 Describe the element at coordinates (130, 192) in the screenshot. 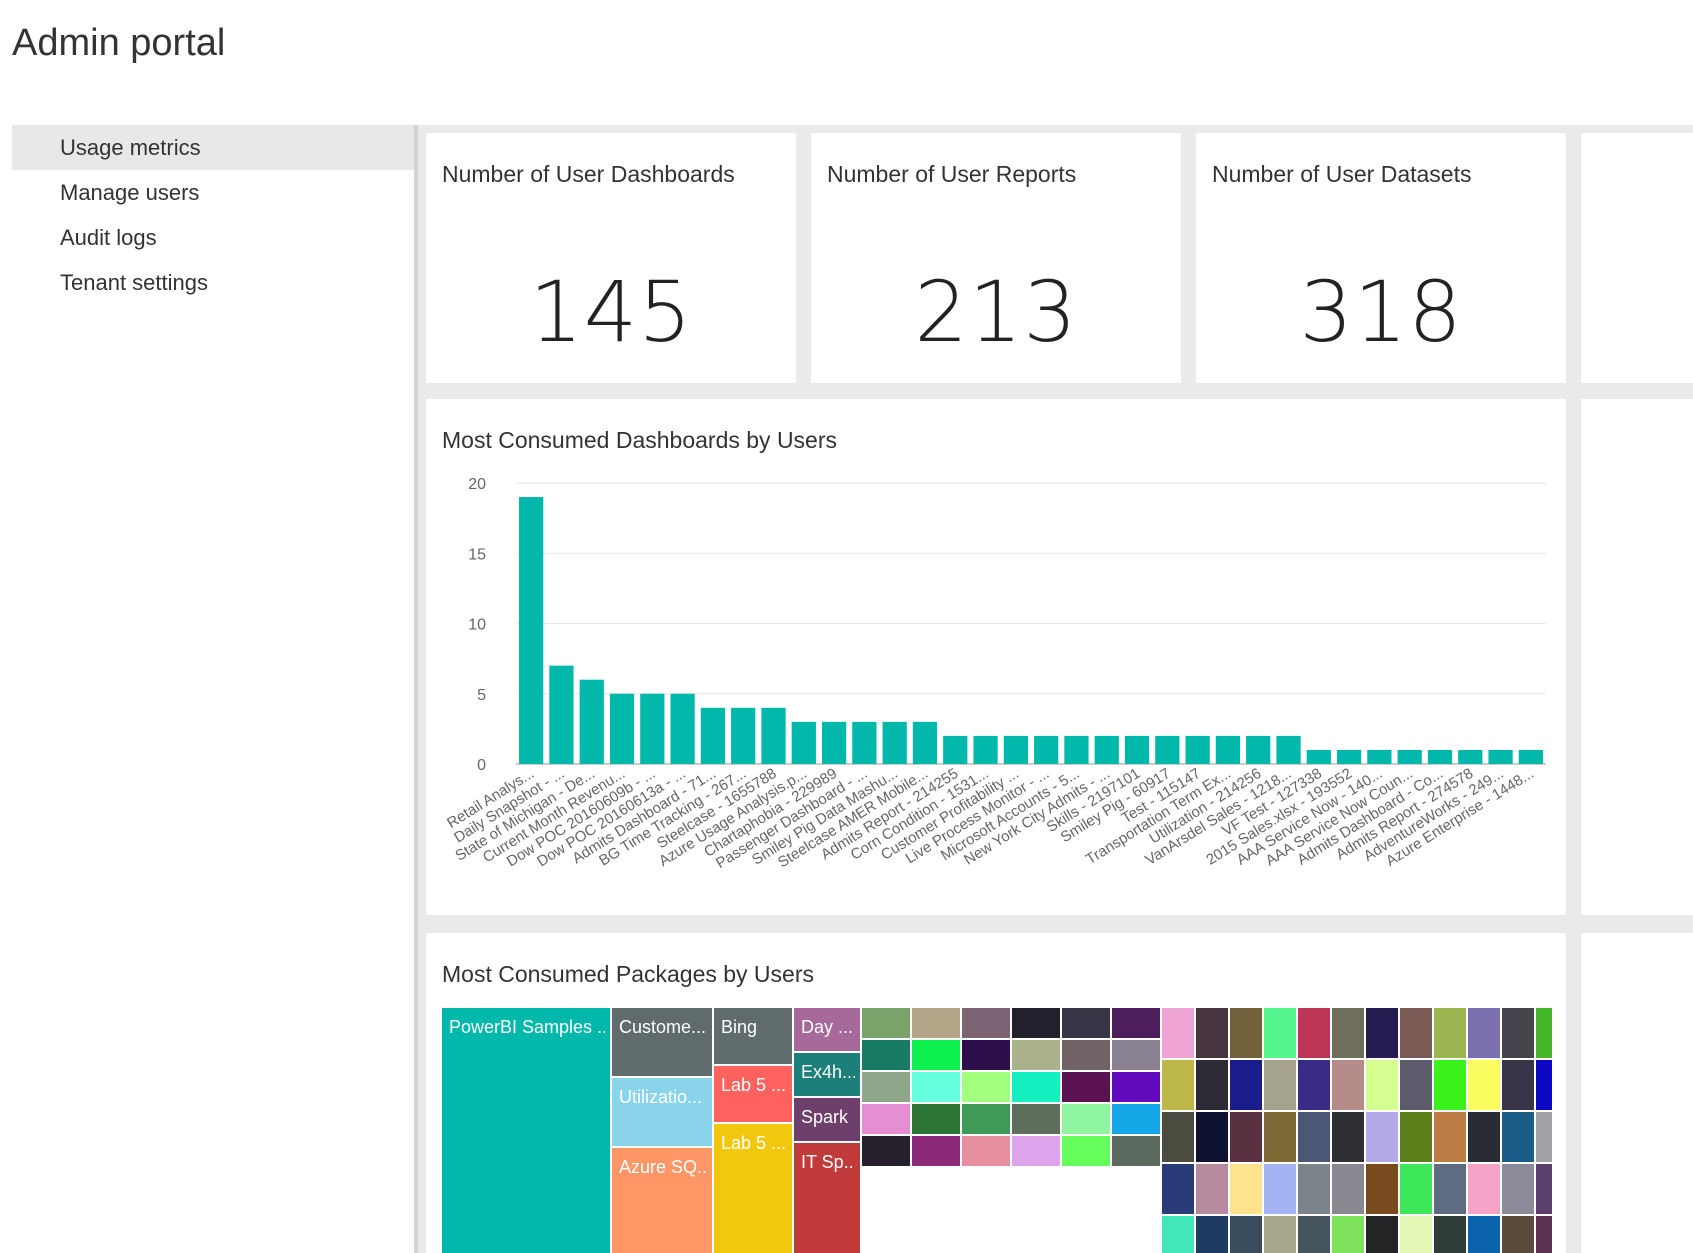

I see `sidebar-item-manage-users: Manage users` at that location.